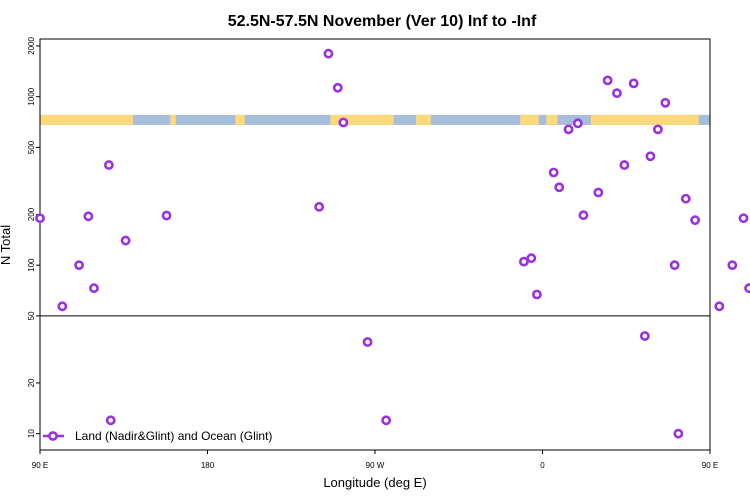 The image size is (750, 500). I want to click on legend-label: Land (Nadir&Glint) and Ocean (Glint), so click(173, 436).